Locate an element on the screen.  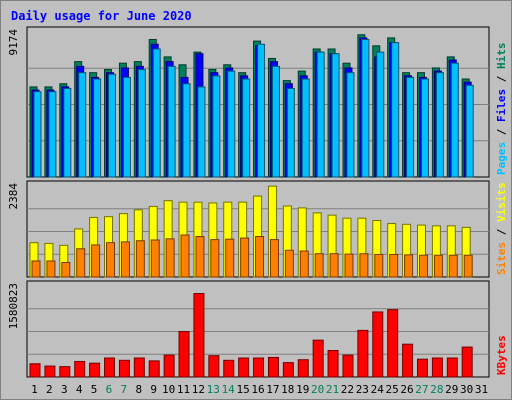
legend-entry-kbytes: KBytes is located at coordinates (501, 355).